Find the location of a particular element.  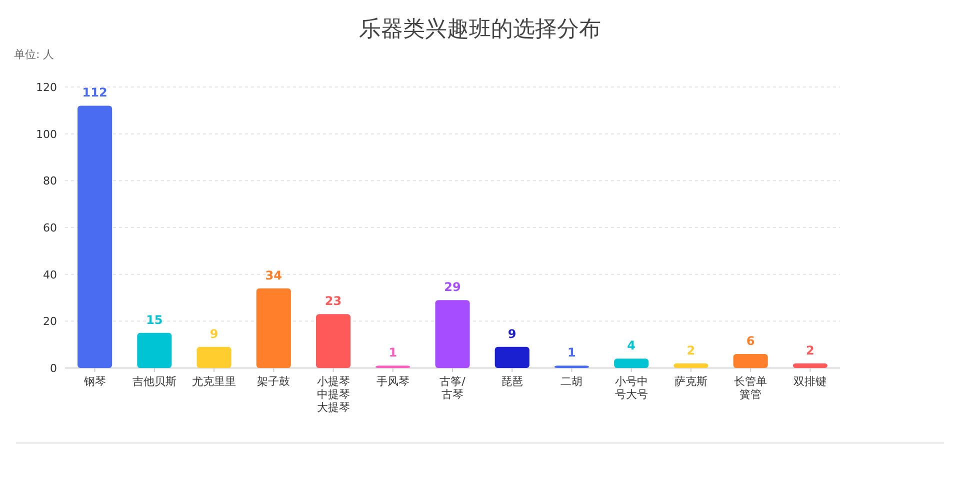

x-tick-label: 尤克里里 is located at coordinates (214, 381).